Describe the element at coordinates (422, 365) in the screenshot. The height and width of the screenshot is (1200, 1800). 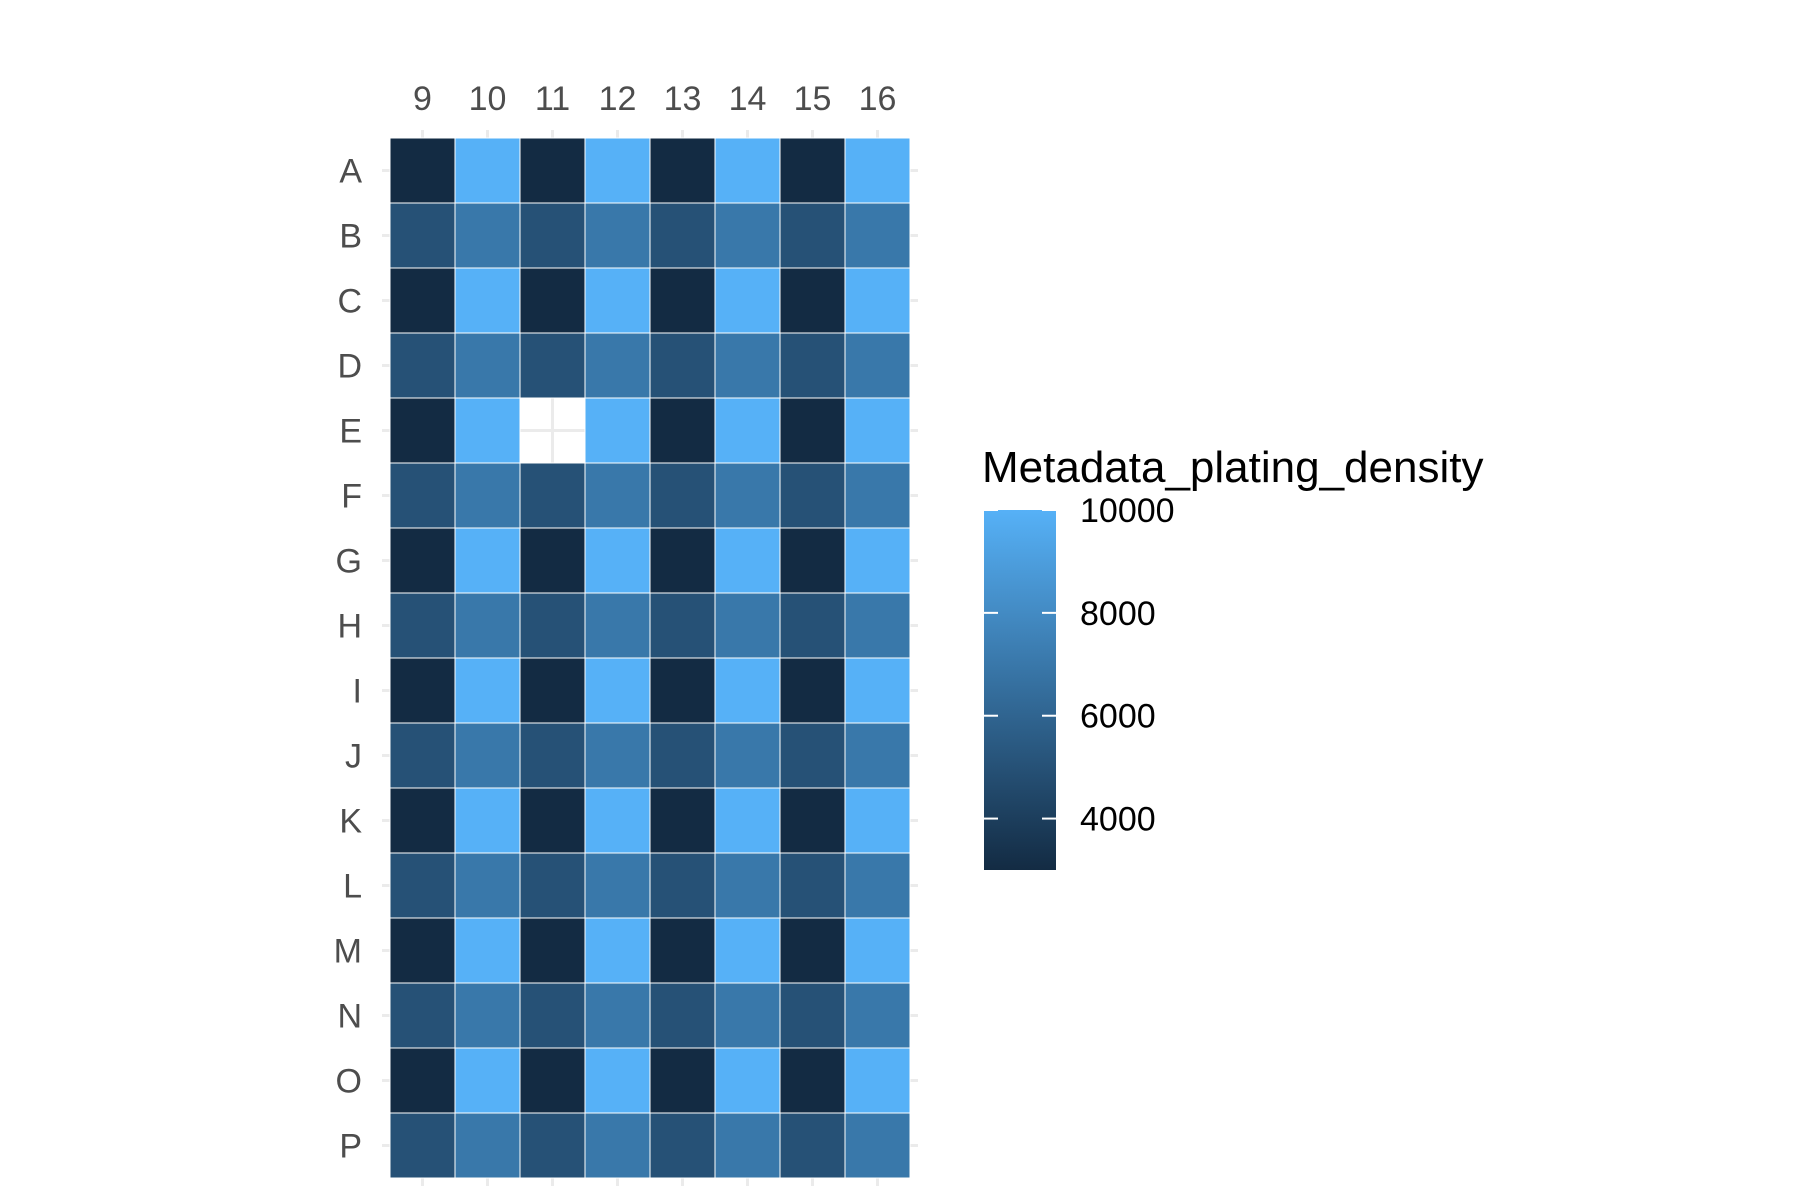
I see `cell-D9` at that location.